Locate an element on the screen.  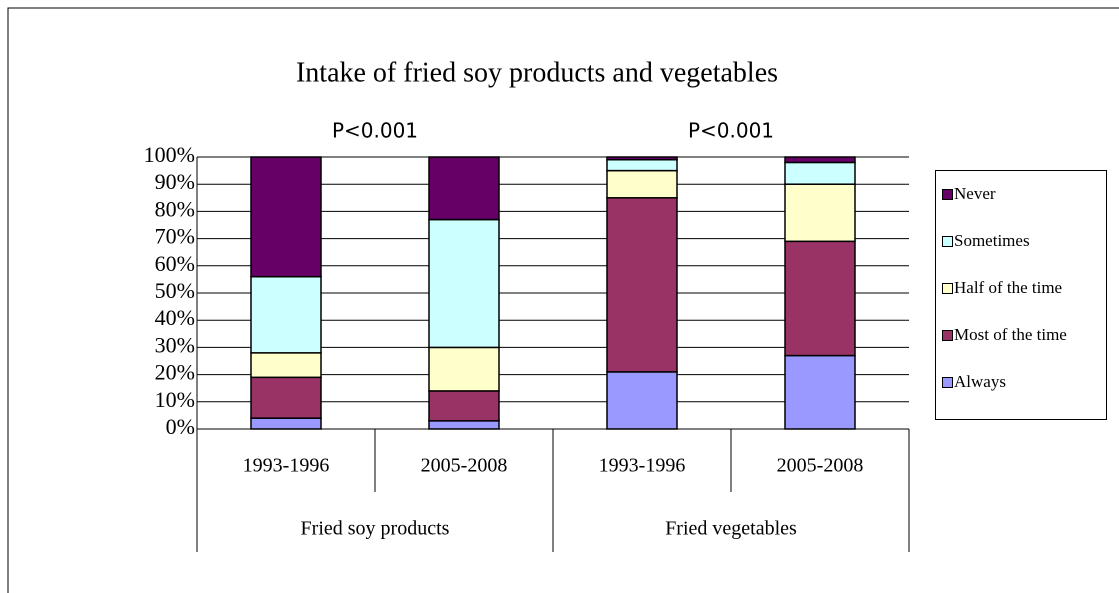
y-tick-label: 20% is located at coordinates (175, 372).